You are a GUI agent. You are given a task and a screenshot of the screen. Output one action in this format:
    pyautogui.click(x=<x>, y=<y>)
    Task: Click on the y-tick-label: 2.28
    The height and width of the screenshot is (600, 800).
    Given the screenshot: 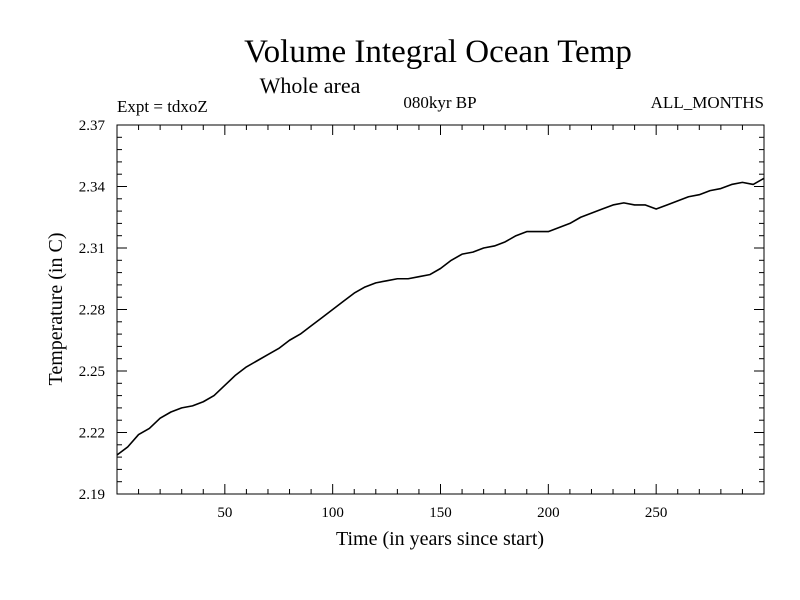 What is the action you would take?
    pyautogui.click(x=92, y=311)
    